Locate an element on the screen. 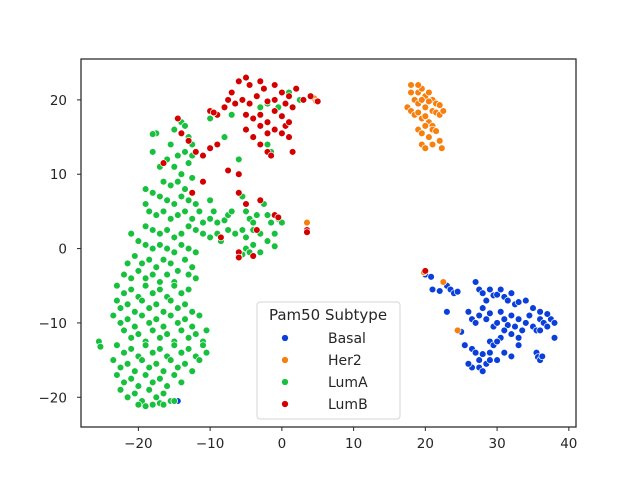 This screenshot has height=480, width=640. x-tick-label: 30 is located at coordinates (496, 444).